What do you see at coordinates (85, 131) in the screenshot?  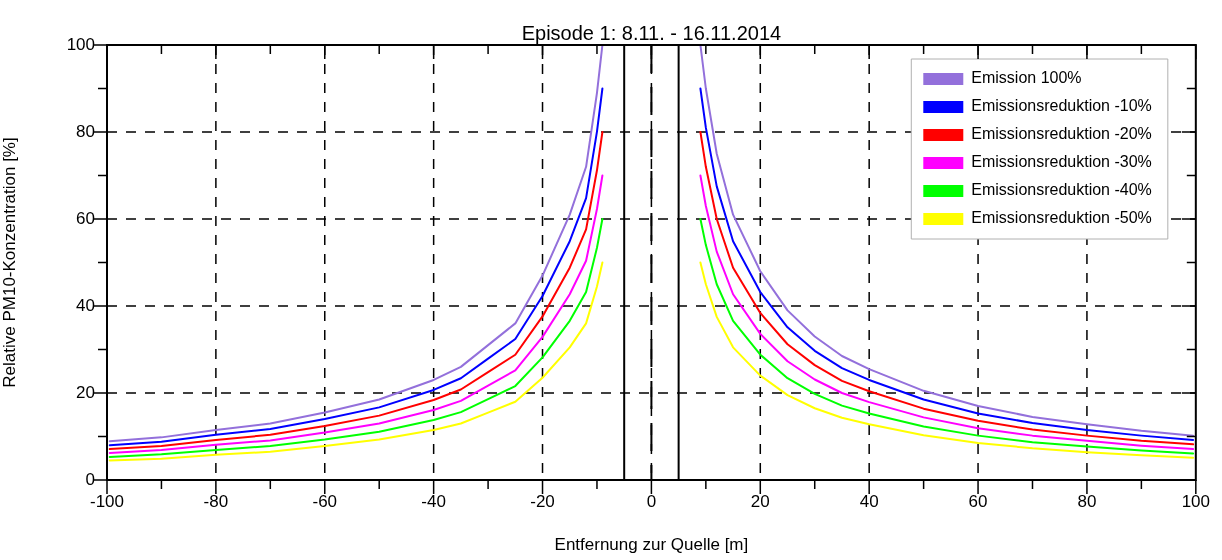 I see `y-tick-label: 80` at bounding box center [85, 131].